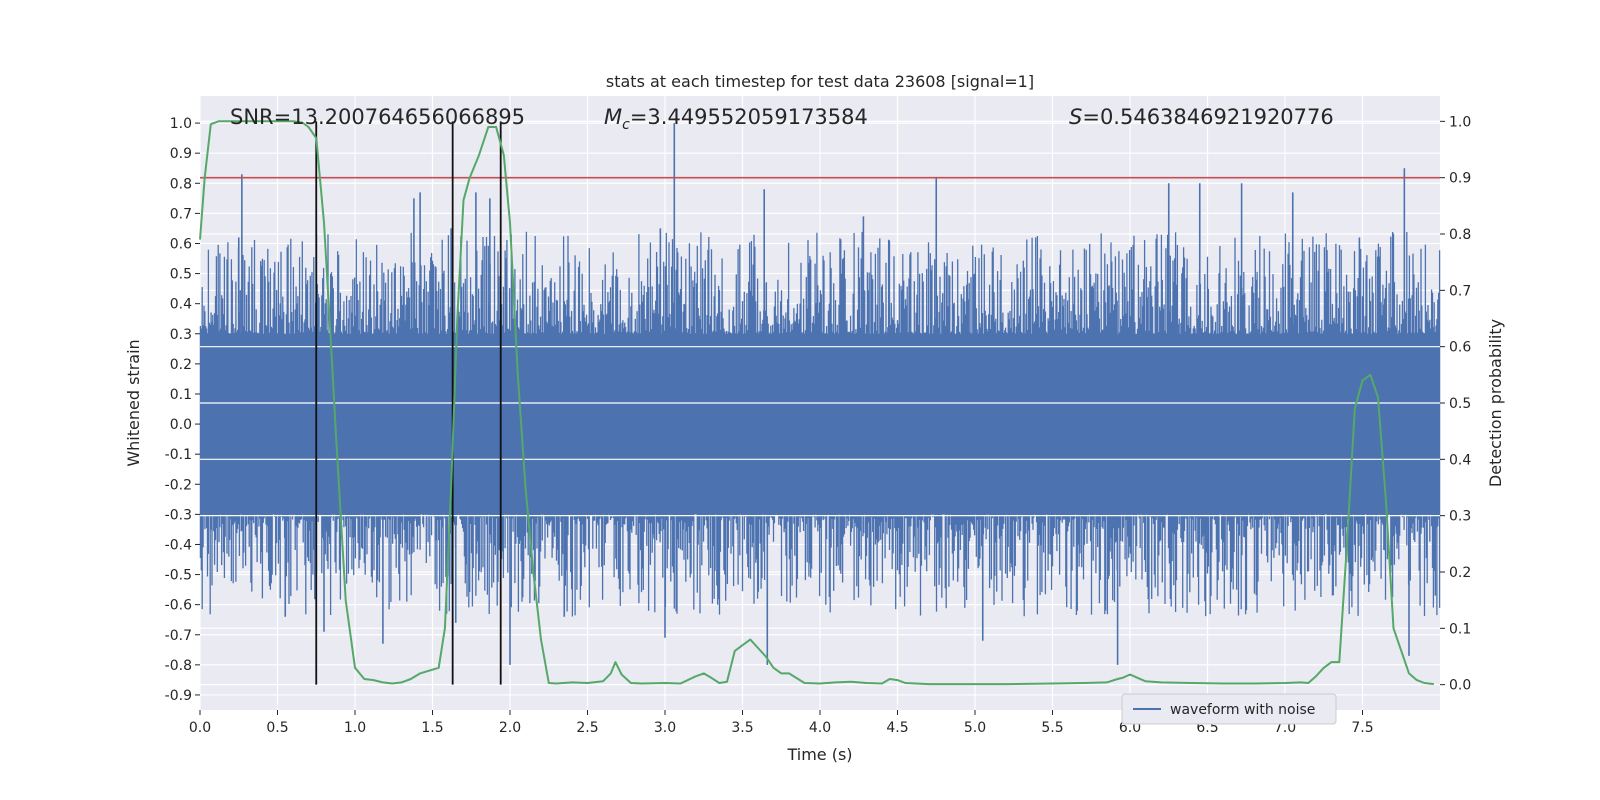 The height and width of the screenshot is (800, 1600). Describe the element at coordinates (181, 275) in the screenshot. I see `y-left-tick-label: 0.5` at that location.